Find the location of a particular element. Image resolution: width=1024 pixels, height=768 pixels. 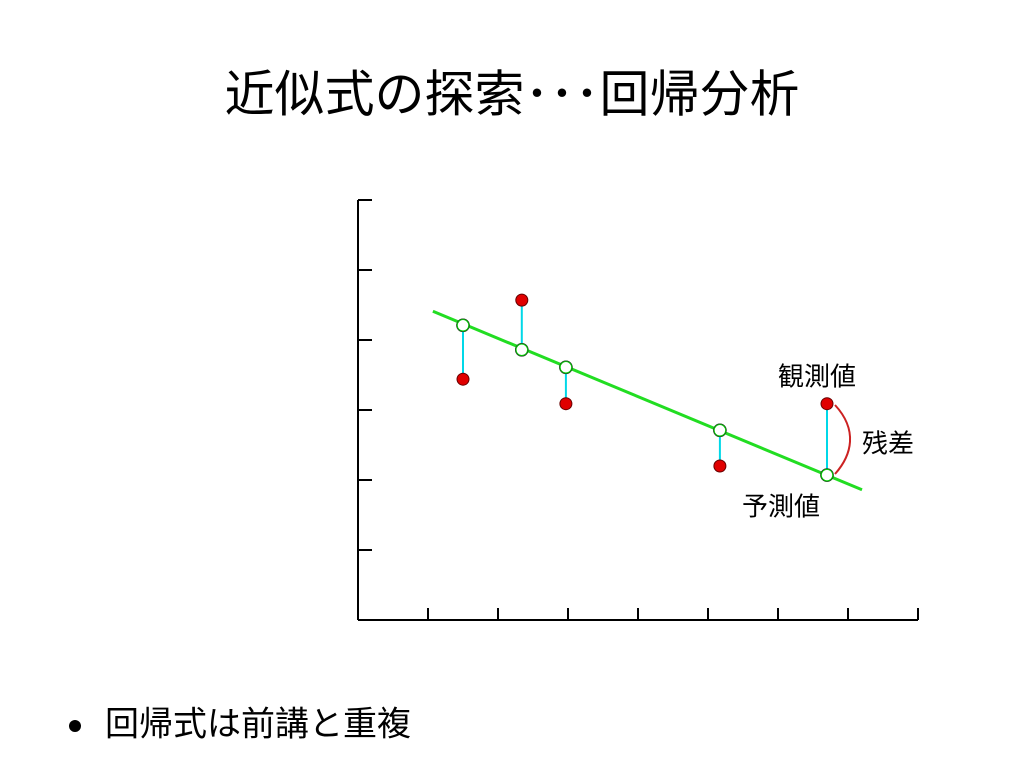

residual-label: 残差 is located at coordinates (888, 445).